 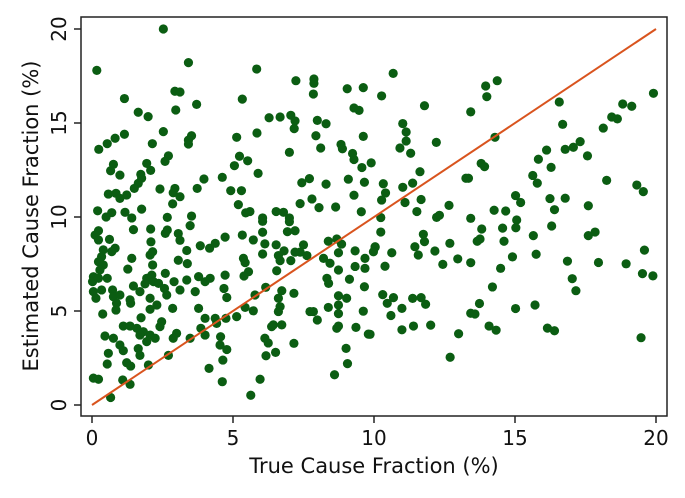 What do you see at coordinates (31, 216) in the screenshot?
I see `y-axis-label: Estimated Cause Fraction (%)` at bounding box center [31, 216].